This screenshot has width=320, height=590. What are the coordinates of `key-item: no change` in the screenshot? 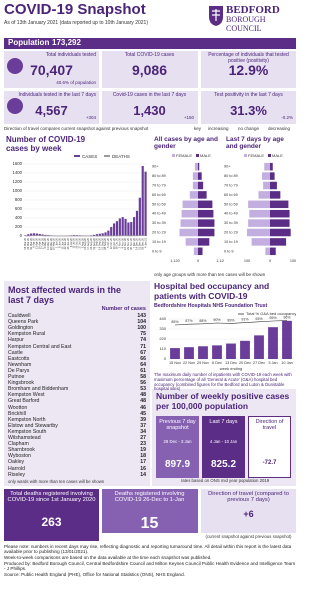 It's located at (249, 128).